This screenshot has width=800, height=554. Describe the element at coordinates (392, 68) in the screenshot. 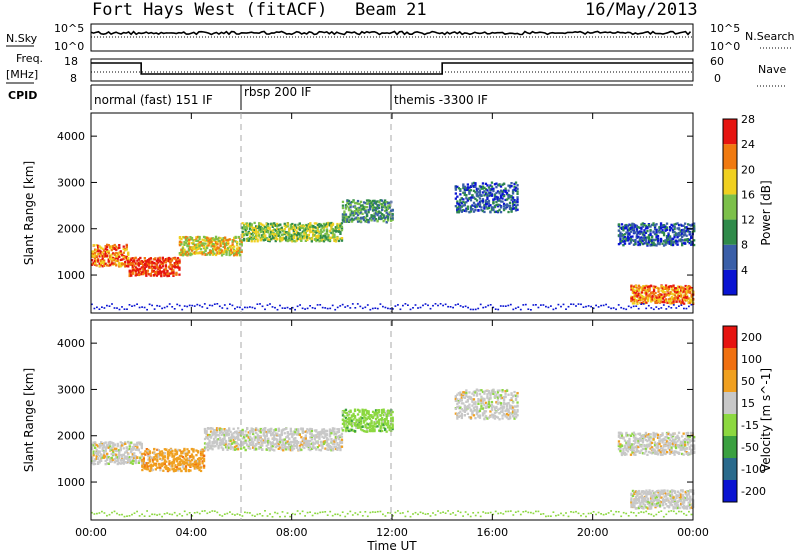

I see `freq-line` at that location.